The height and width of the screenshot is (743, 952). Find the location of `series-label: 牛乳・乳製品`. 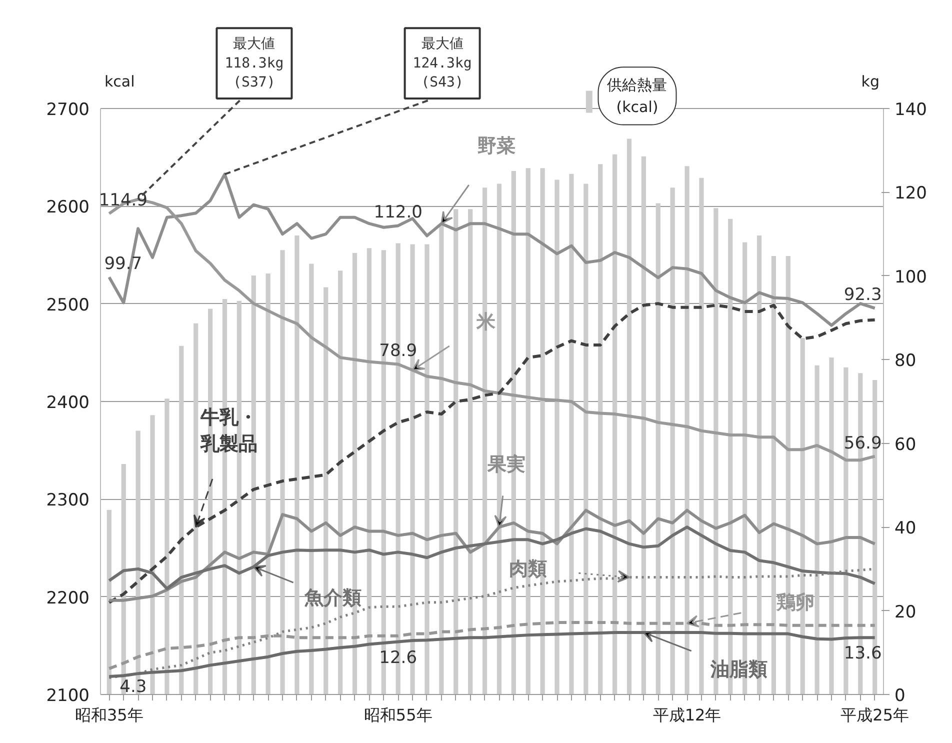

series-label: 牛乳・乳製品 is located at coordinates (229, 430).